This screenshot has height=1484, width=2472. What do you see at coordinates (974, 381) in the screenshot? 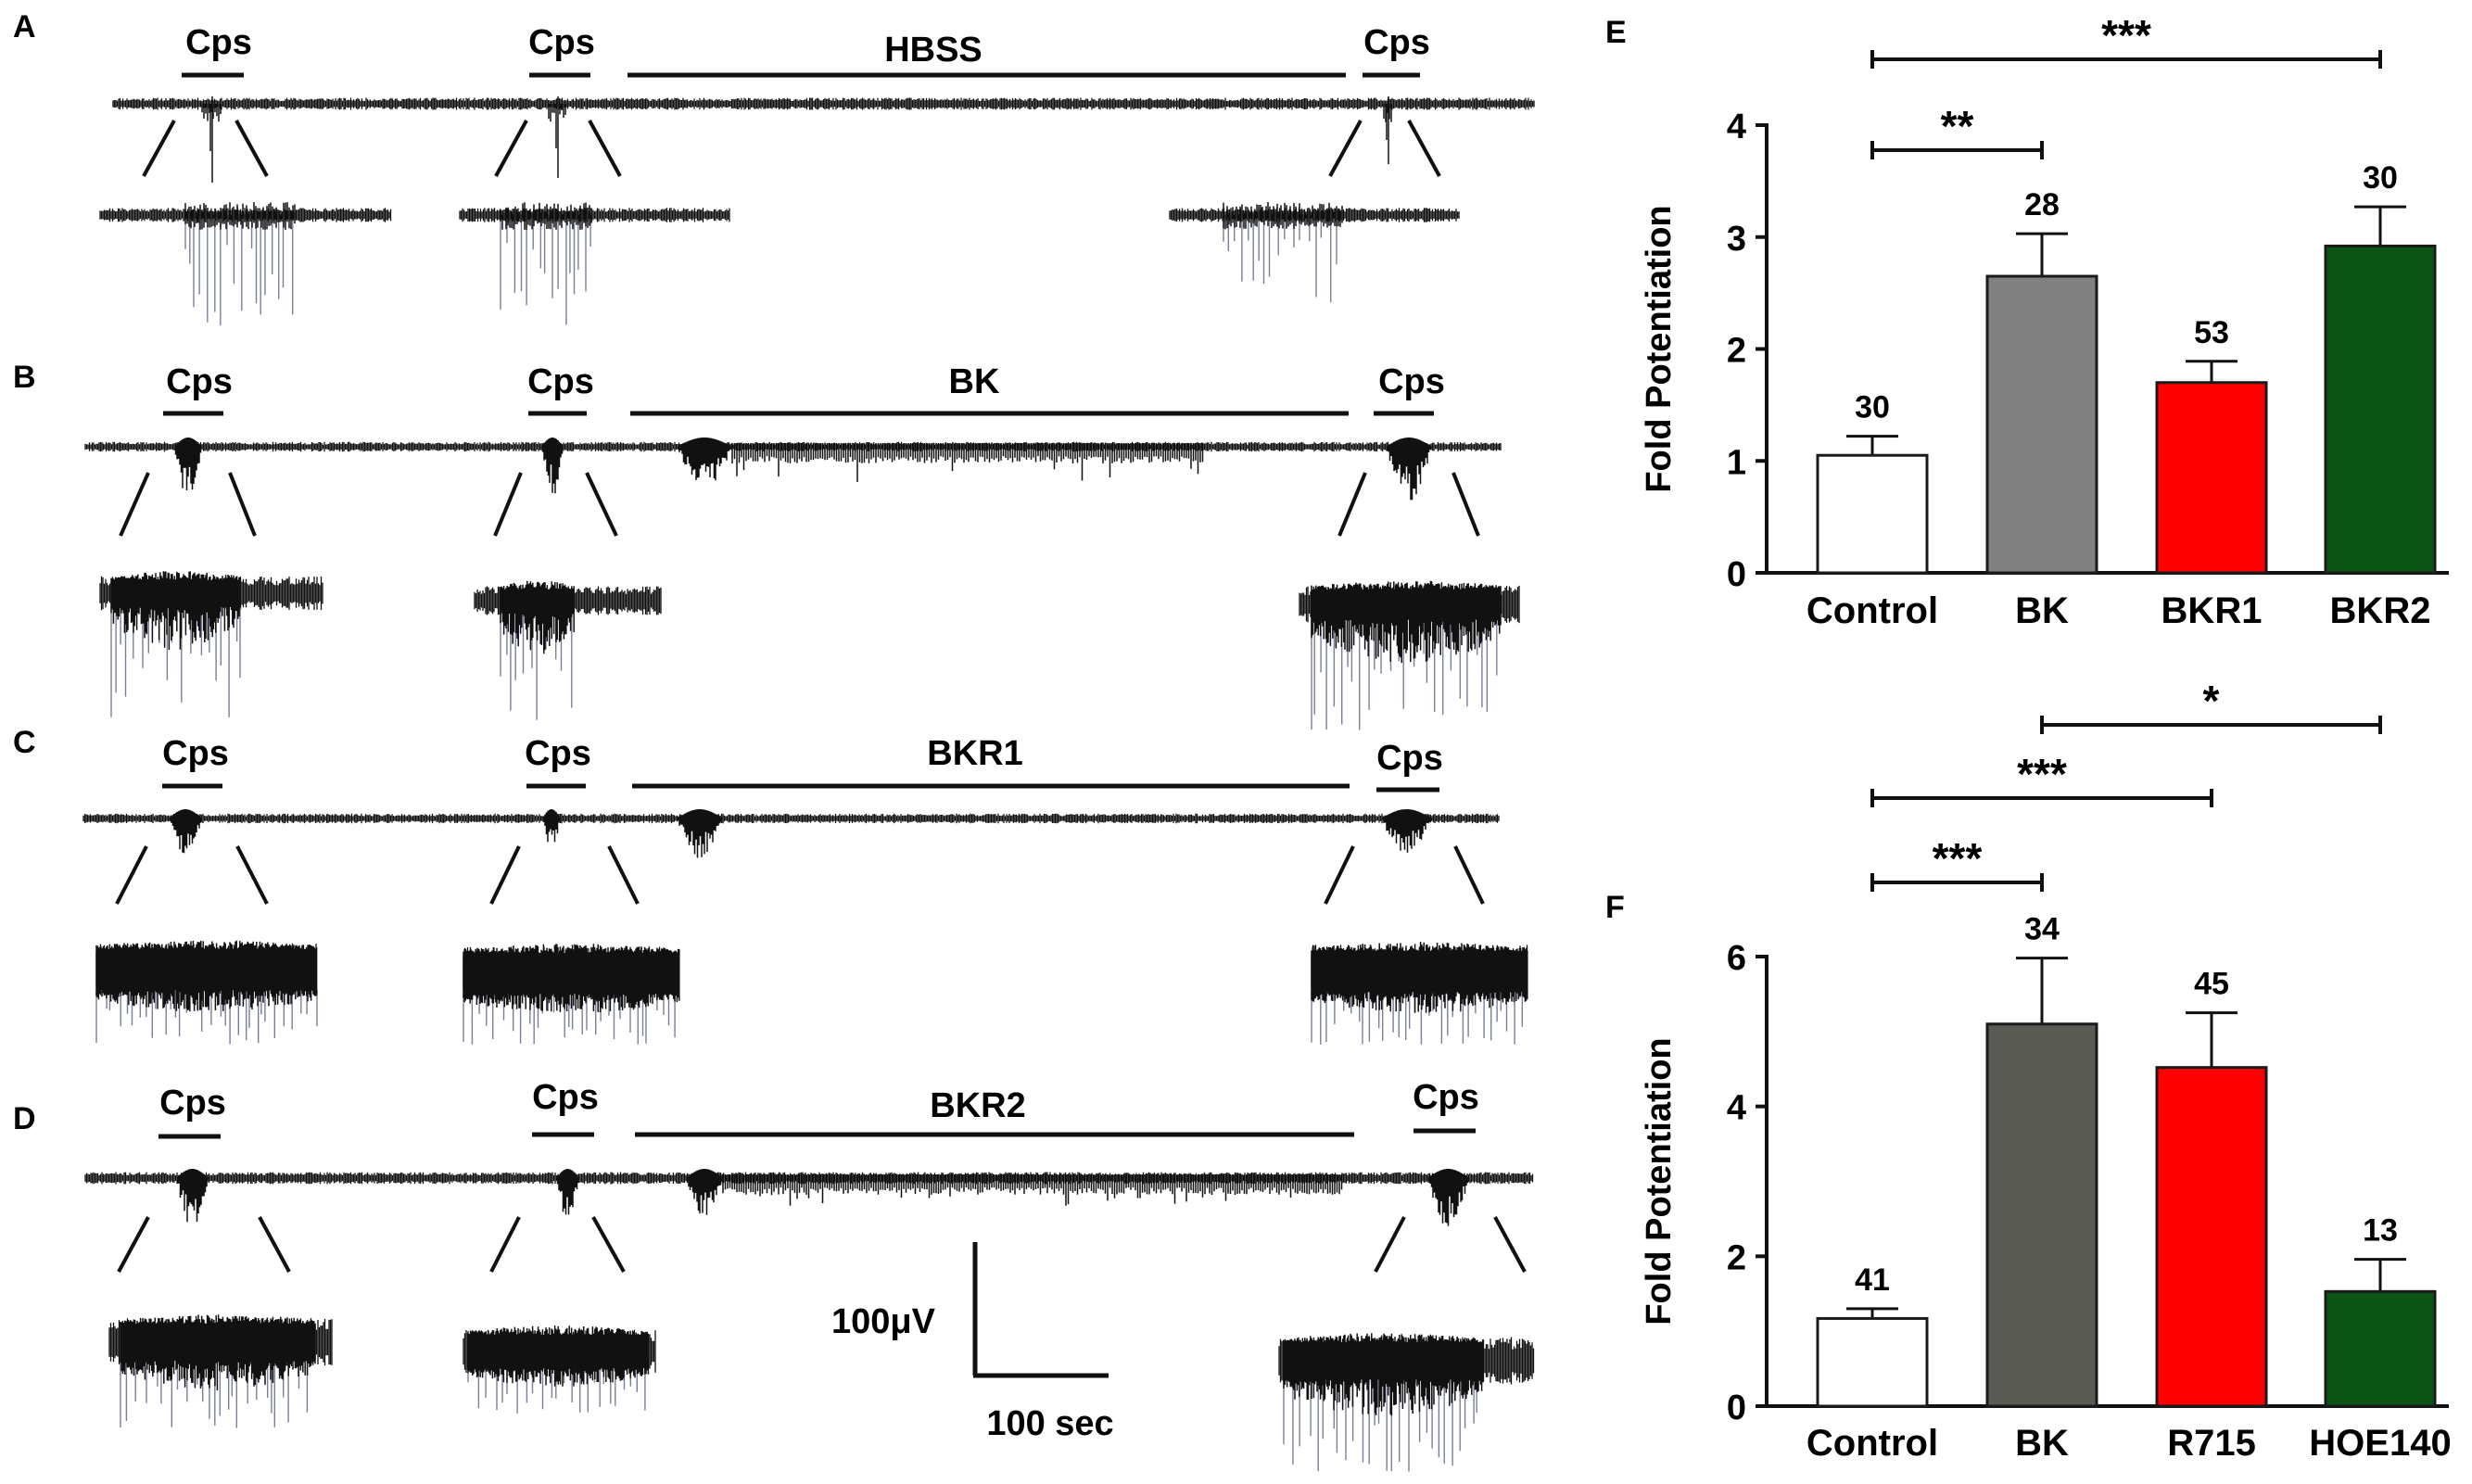
I see `drug-label-b: BK` at bounding box center [974, 381].